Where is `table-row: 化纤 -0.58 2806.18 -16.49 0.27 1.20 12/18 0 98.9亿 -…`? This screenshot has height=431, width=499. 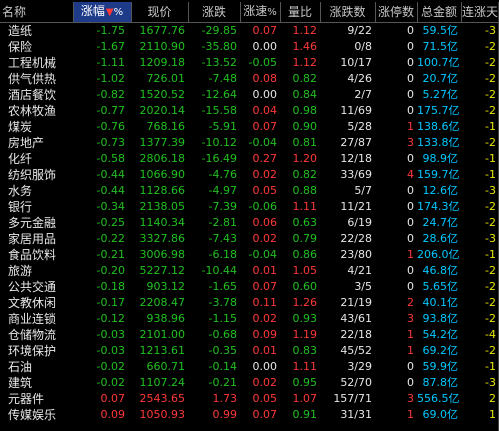 table-row: 化纤 -0.58 2806.18 -16.49 0.27 1.20 12/18 0 98.9亿 -… is located at coordinates (249, 159).